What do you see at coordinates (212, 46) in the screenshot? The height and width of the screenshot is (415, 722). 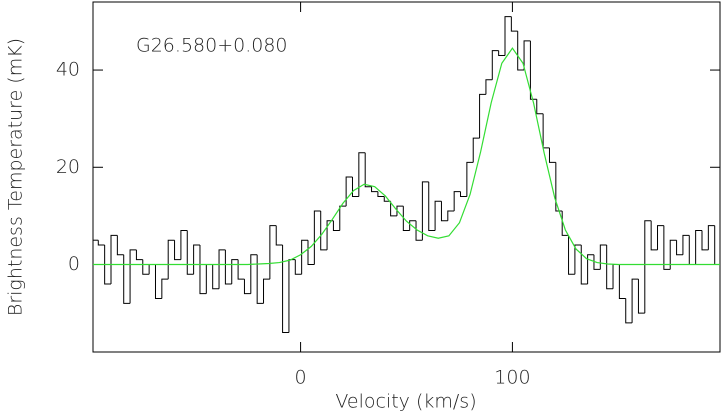 I see `annotation: G26.580+0.080` at bounding box center [212, 46].